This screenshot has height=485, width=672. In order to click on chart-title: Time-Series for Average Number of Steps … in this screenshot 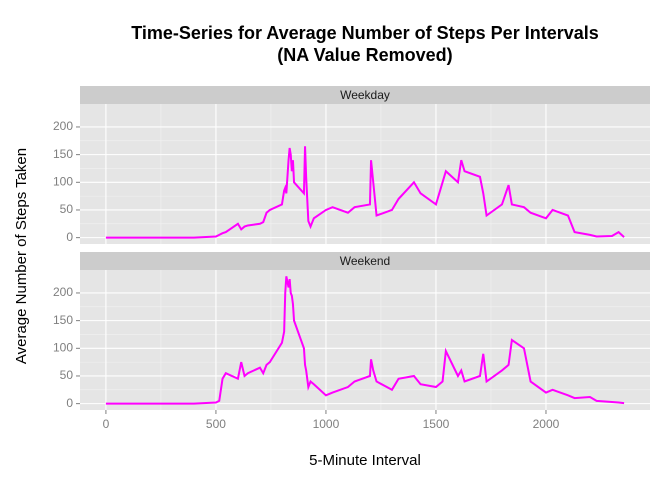, I will do `click(365, 44)`.